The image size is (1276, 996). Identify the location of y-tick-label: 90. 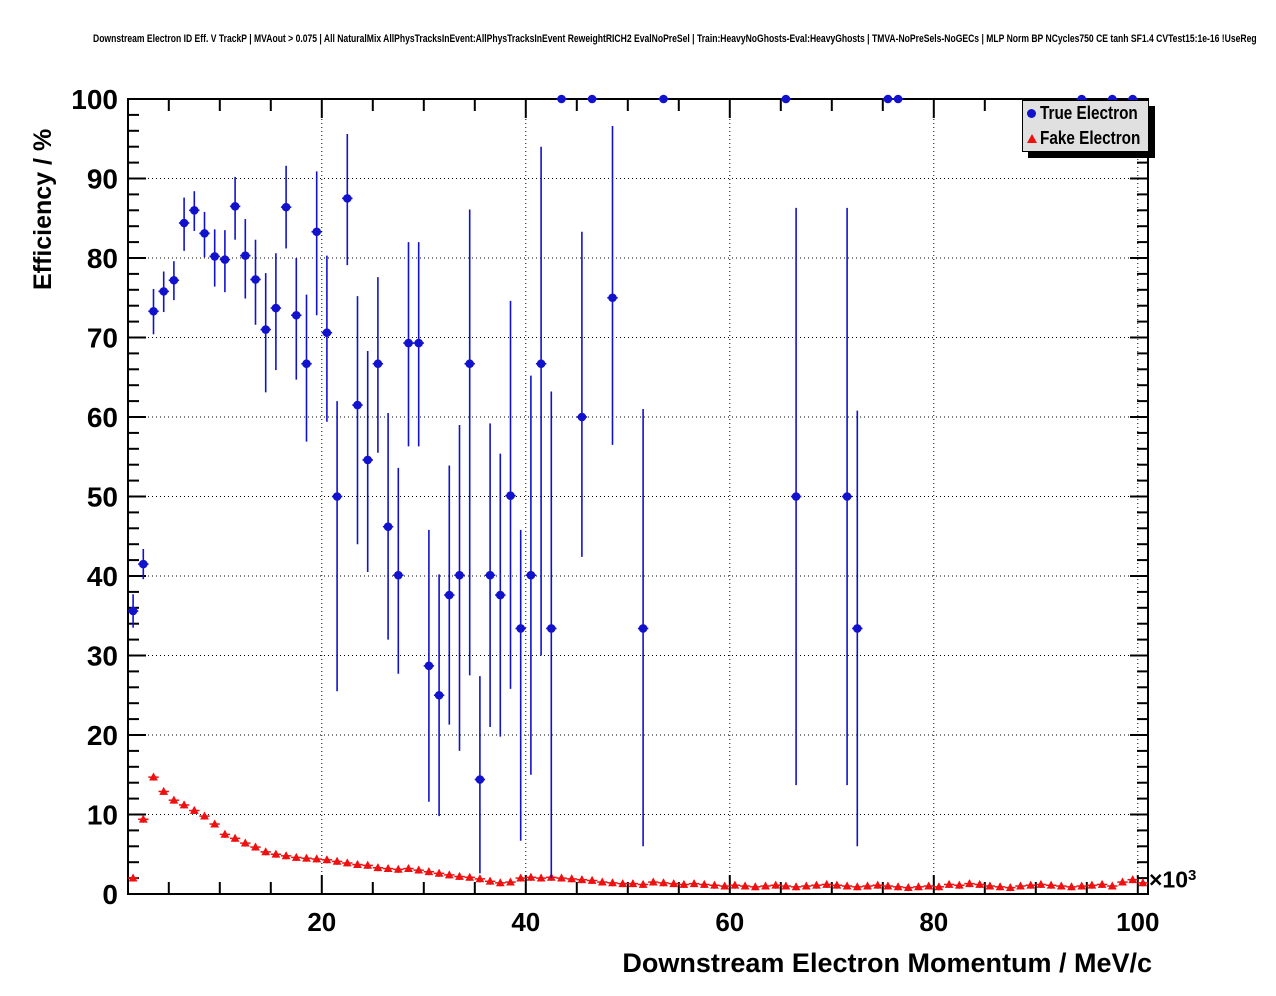
(102, 179).